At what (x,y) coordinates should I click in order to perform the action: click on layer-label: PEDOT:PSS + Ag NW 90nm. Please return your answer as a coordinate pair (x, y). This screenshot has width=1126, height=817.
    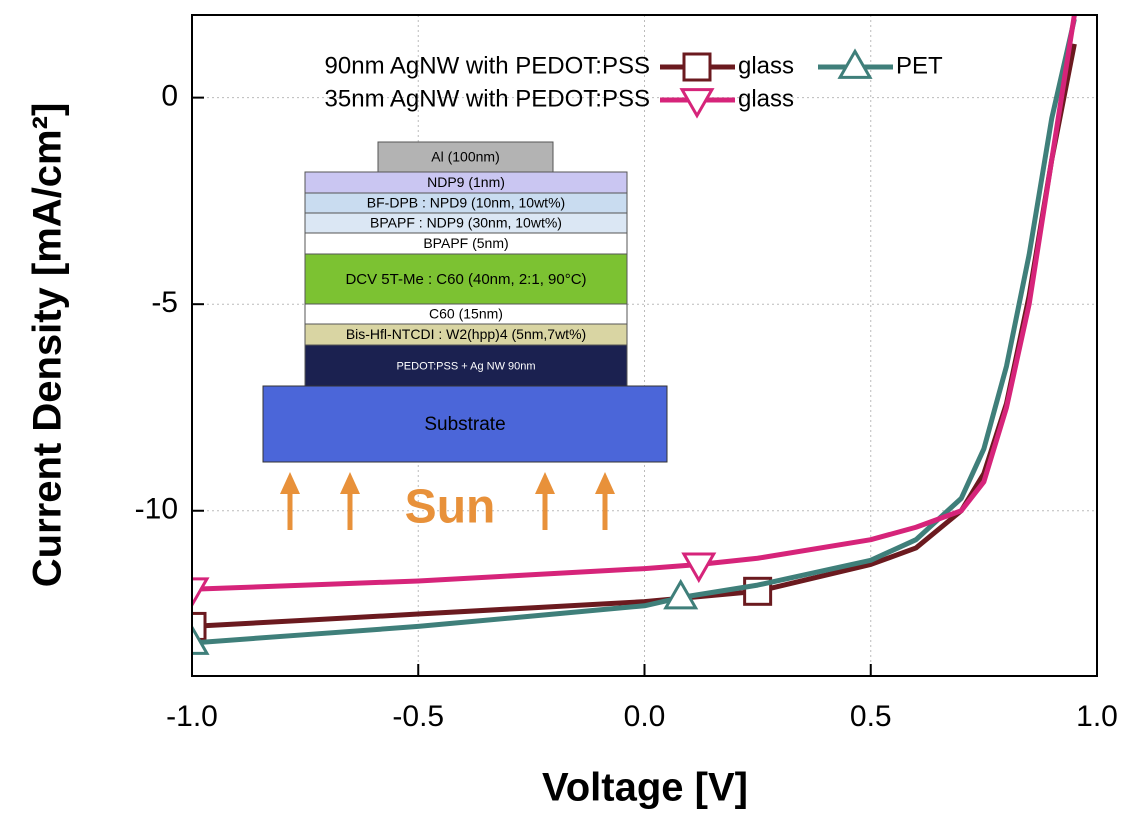
    Looking at the image, I should click on (465, 366).